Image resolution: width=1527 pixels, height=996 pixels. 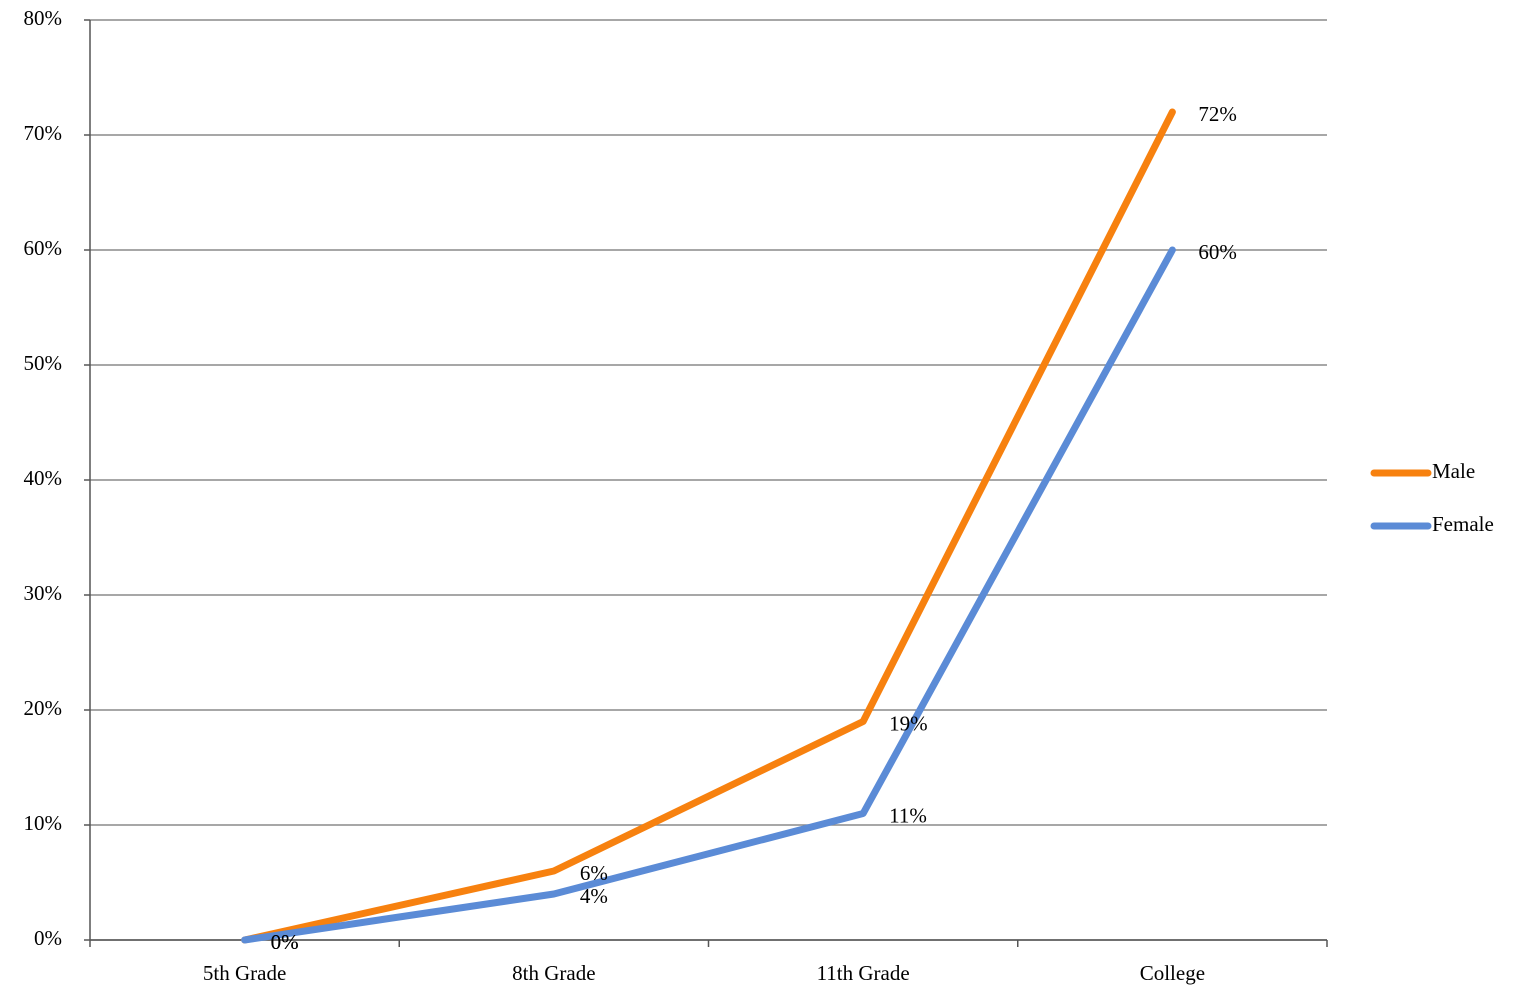 I want to click on data-label: 72%, so click(x=1217, y=114).